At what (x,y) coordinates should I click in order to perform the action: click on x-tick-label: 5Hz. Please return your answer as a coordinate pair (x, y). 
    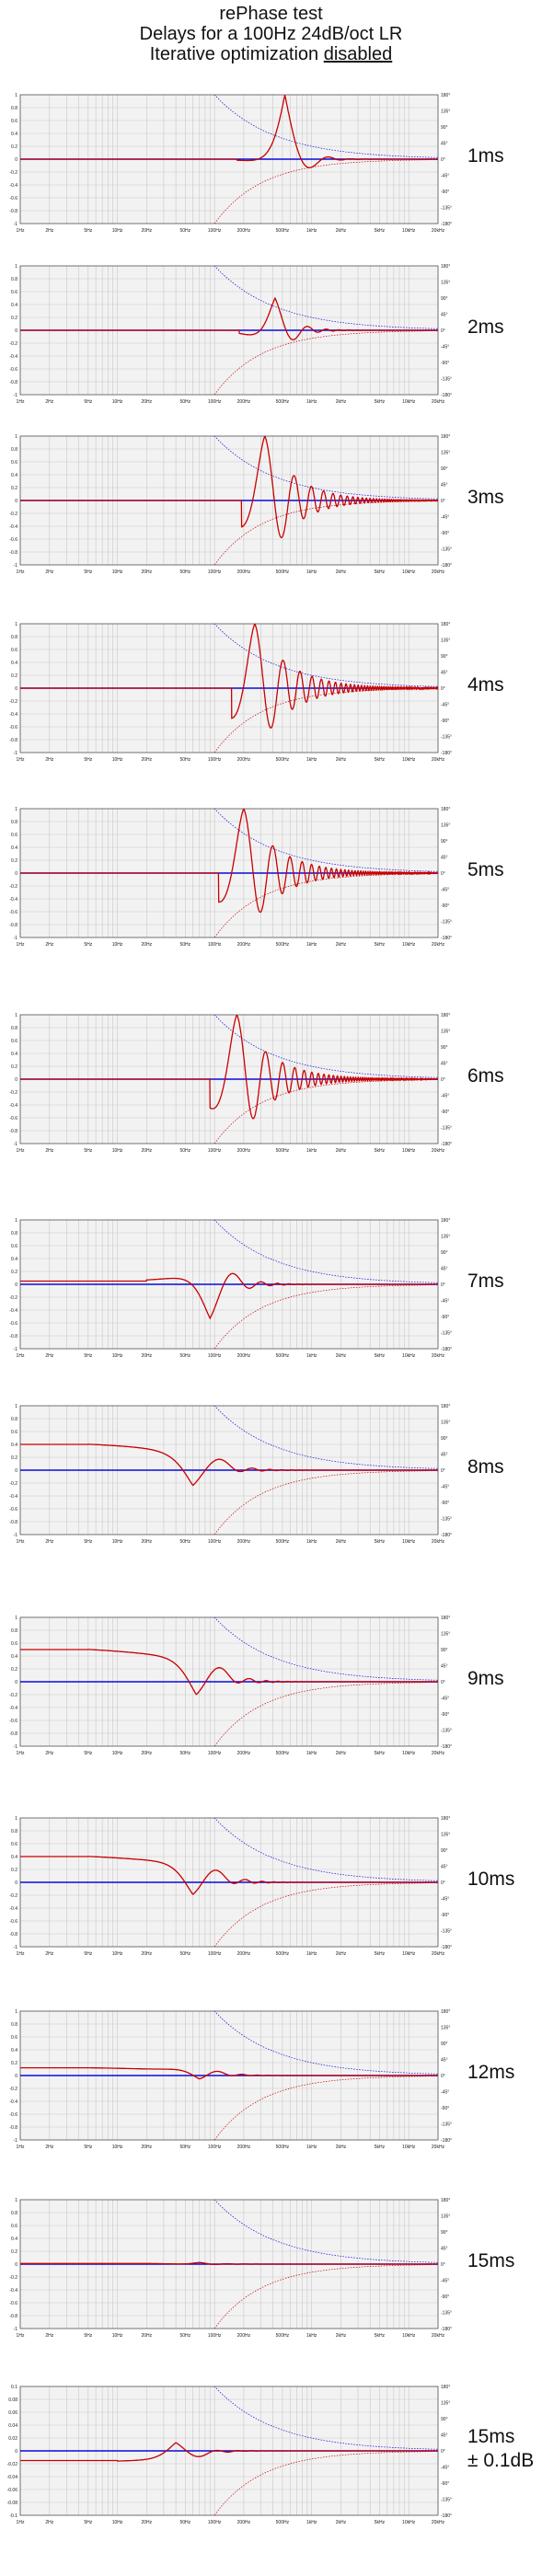
    Looking at the image, I should click on (88, 1542).